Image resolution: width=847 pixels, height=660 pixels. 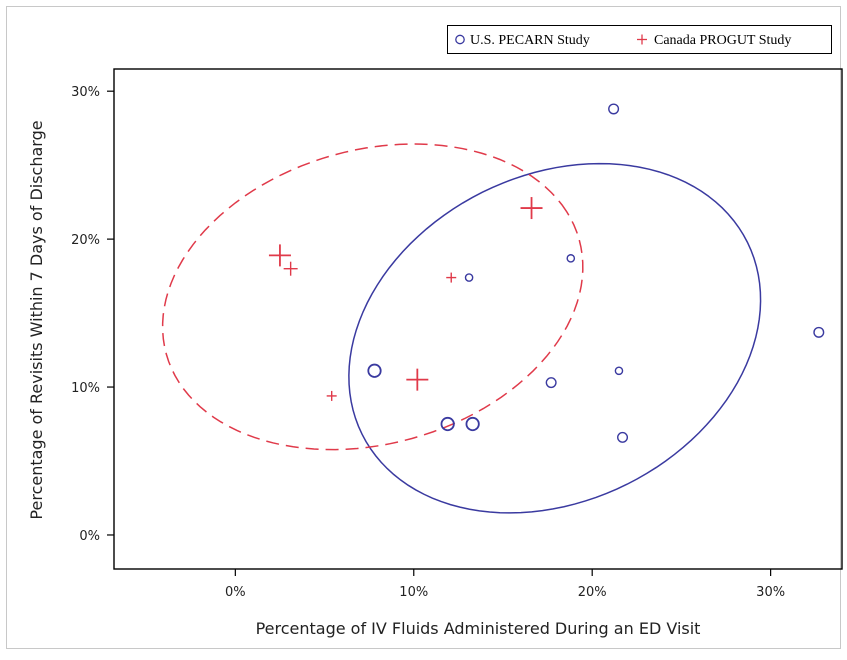 I want to click on legend: U.S. PECARN Study Canada PROGUT Study, so click(x=639, y=39).